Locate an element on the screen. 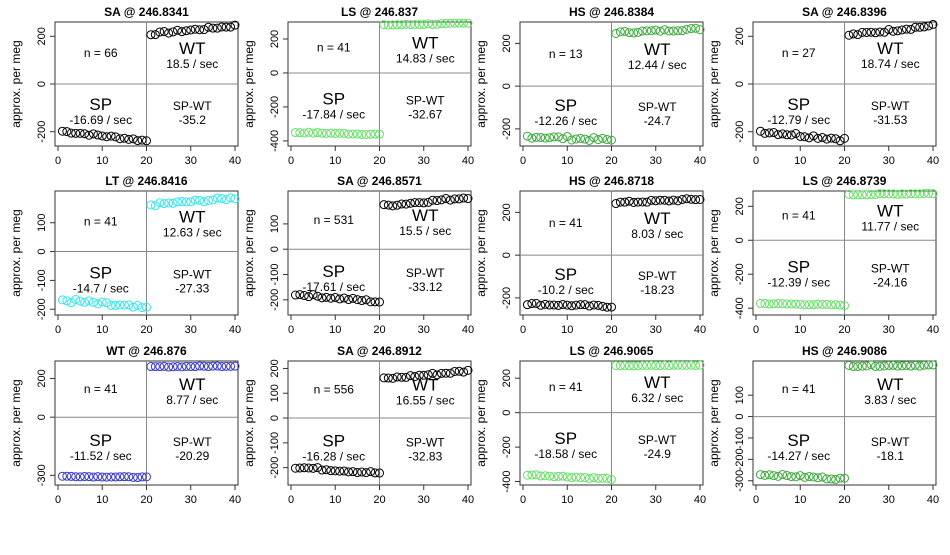 This screenshot has height=555, width=950. diff-value: -18.23 is located at coordinates (657, 290).